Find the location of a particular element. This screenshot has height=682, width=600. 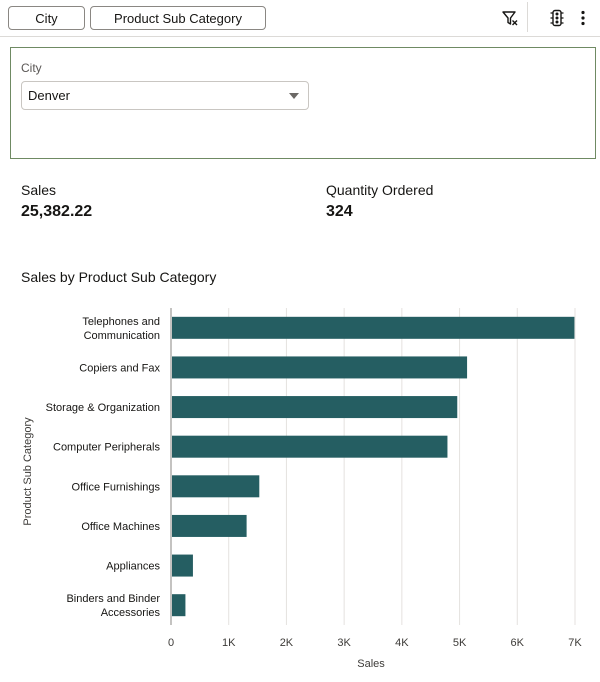

y-tick-label: Binders and Binder is located at coordinates (113, 599).